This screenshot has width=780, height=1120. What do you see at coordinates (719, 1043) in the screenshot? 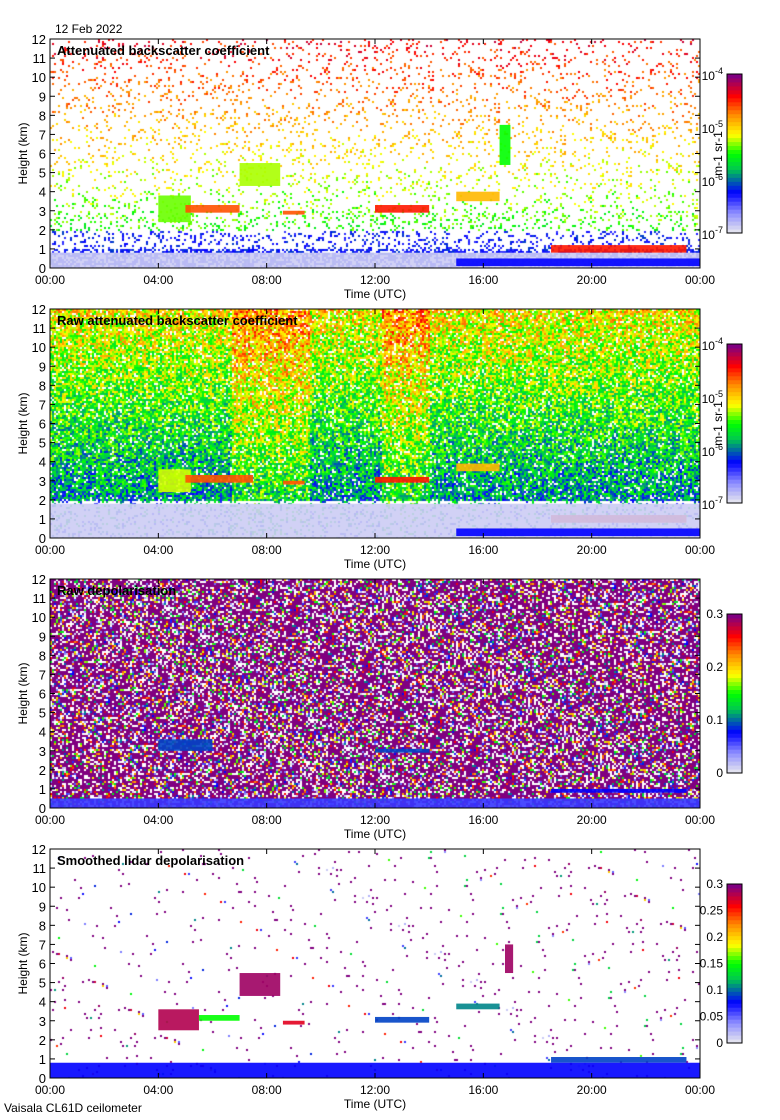
I see `colorbar-tick-base: 0` at bounding box center [719, 1043].